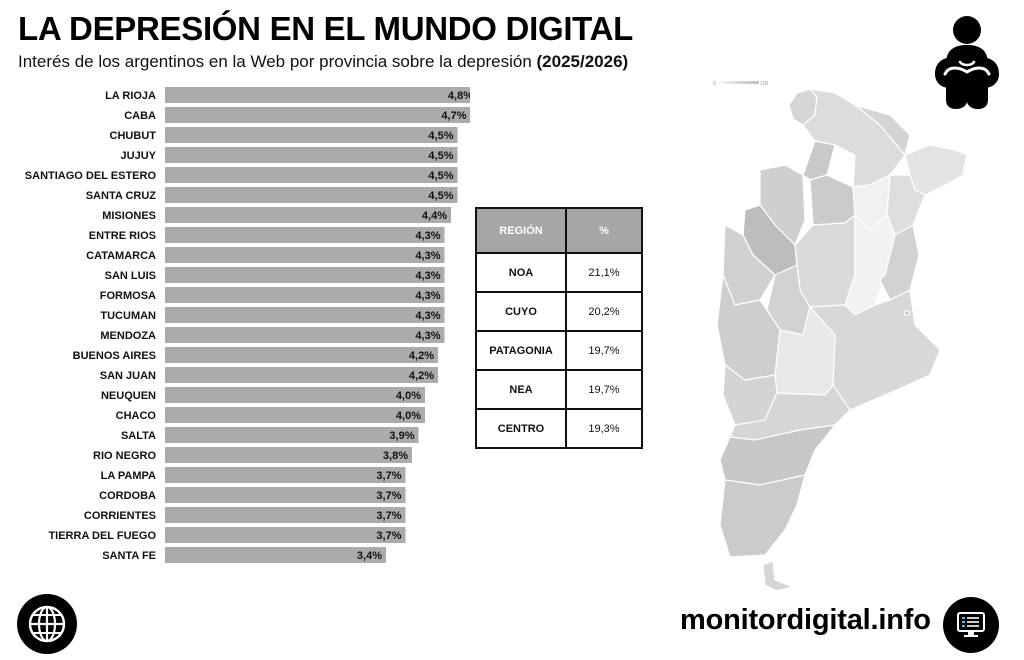  Describe the element at coordinates (870, 265) in the screenshot. I see `province-santa-fe` at that location.